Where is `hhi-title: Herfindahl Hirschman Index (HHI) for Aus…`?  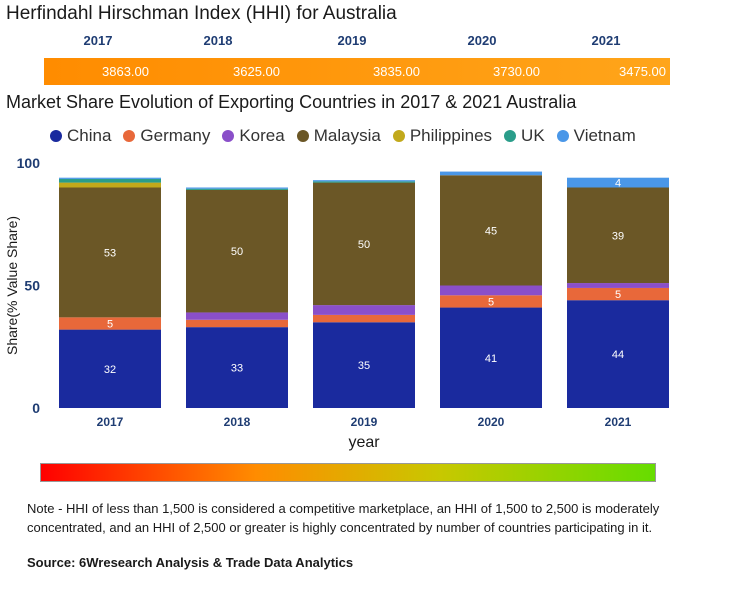
hhi-title: Herfindahl Hirschman Index (HHI) for Aus… is located at coordinates (201, 13).